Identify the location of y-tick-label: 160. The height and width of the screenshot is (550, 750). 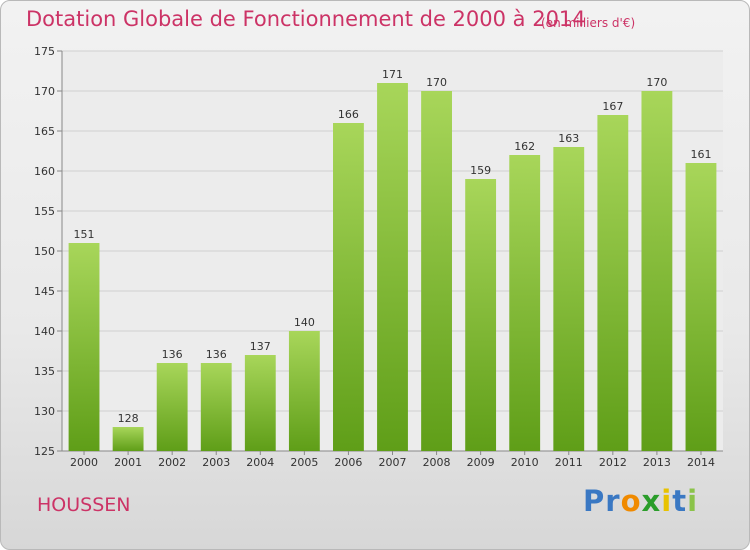
(44, 171).